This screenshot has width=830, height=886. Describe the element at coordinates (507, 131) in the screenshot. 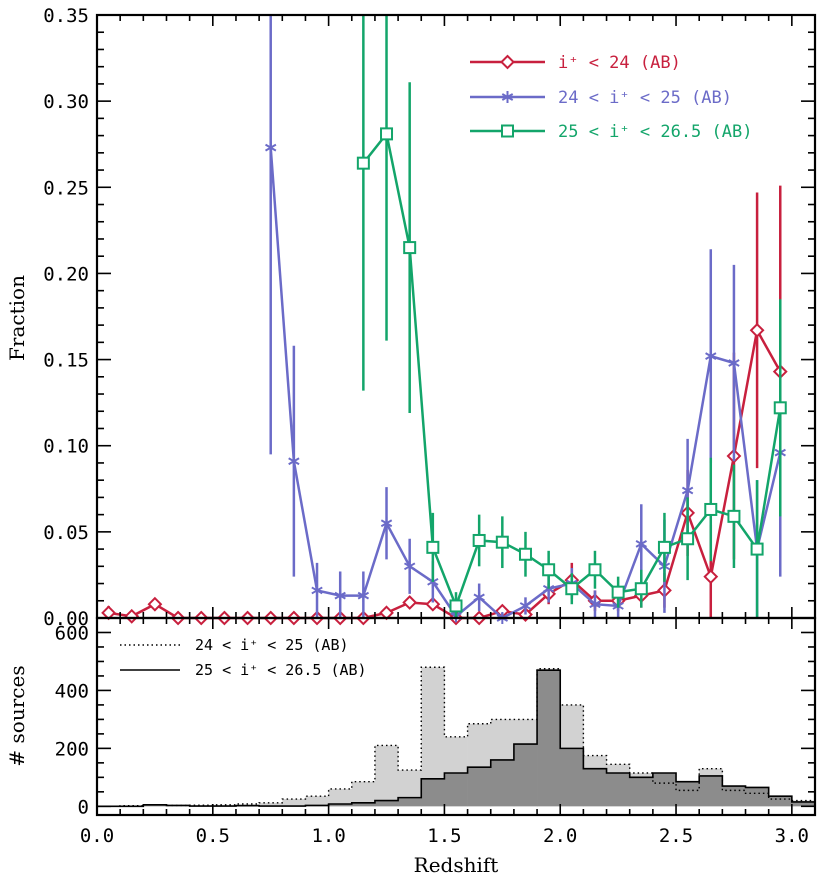

I see `legend-marker-square` at that location.